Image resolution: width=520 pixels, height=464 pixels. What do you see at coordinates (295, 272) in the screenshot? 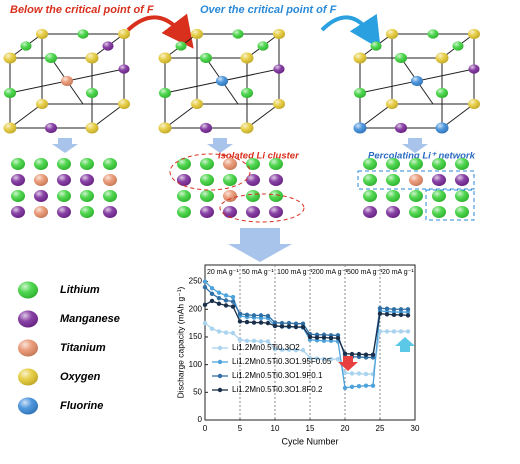
I see `rate-label: 100 mA g⁻¹` at bounding box center [295, 272].